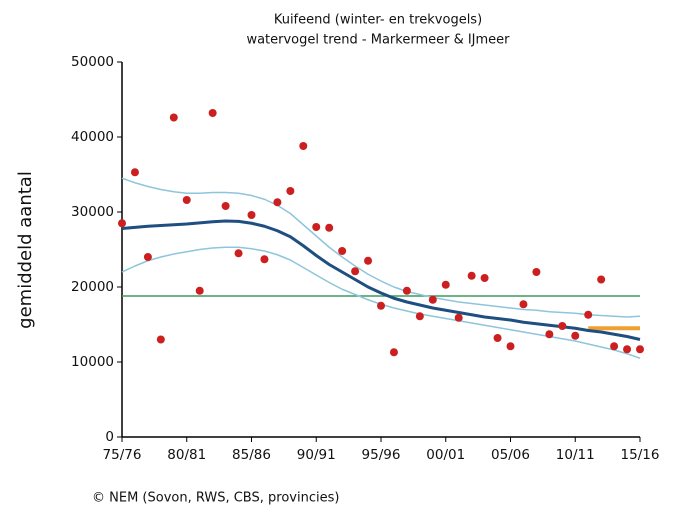  Describe the element at coordinates (445, 455) in the screenshot. I see `x-tick-label: 00/01` at that location.